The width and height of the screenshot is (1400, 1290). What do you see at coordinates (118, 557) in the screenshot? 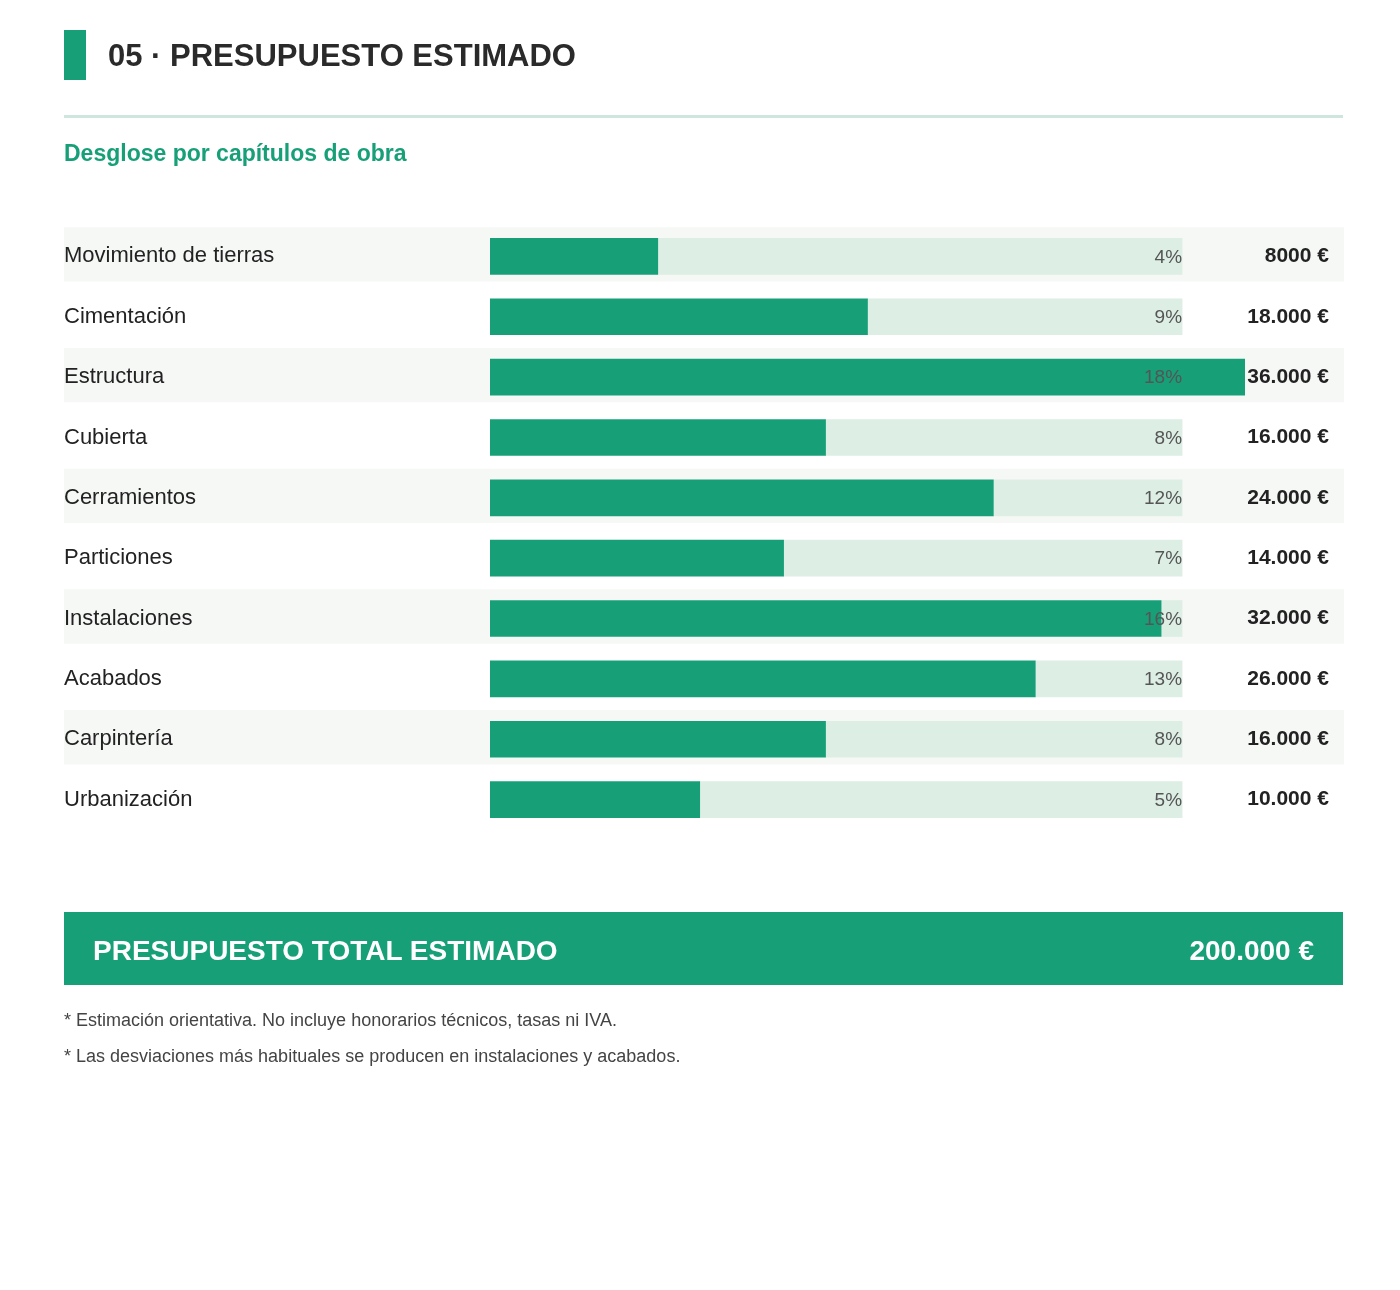
I see `y-tick-label: Particiones` at bounding box center [118, 557].